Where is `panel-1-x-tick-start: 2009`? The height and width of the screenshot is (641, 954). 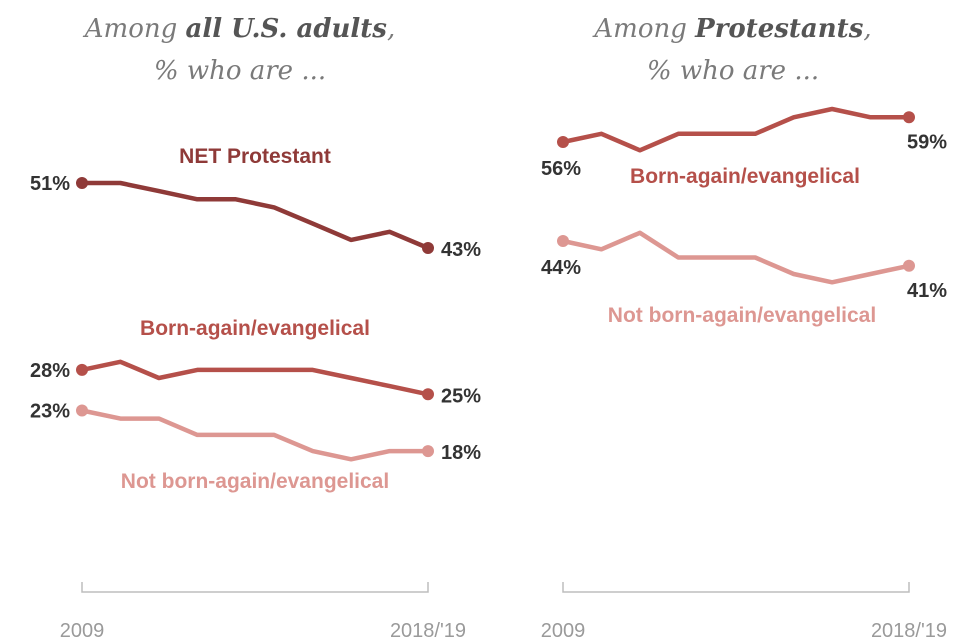
panel-1-x-tick-start: 2009 is located at coordinates (82, 630).